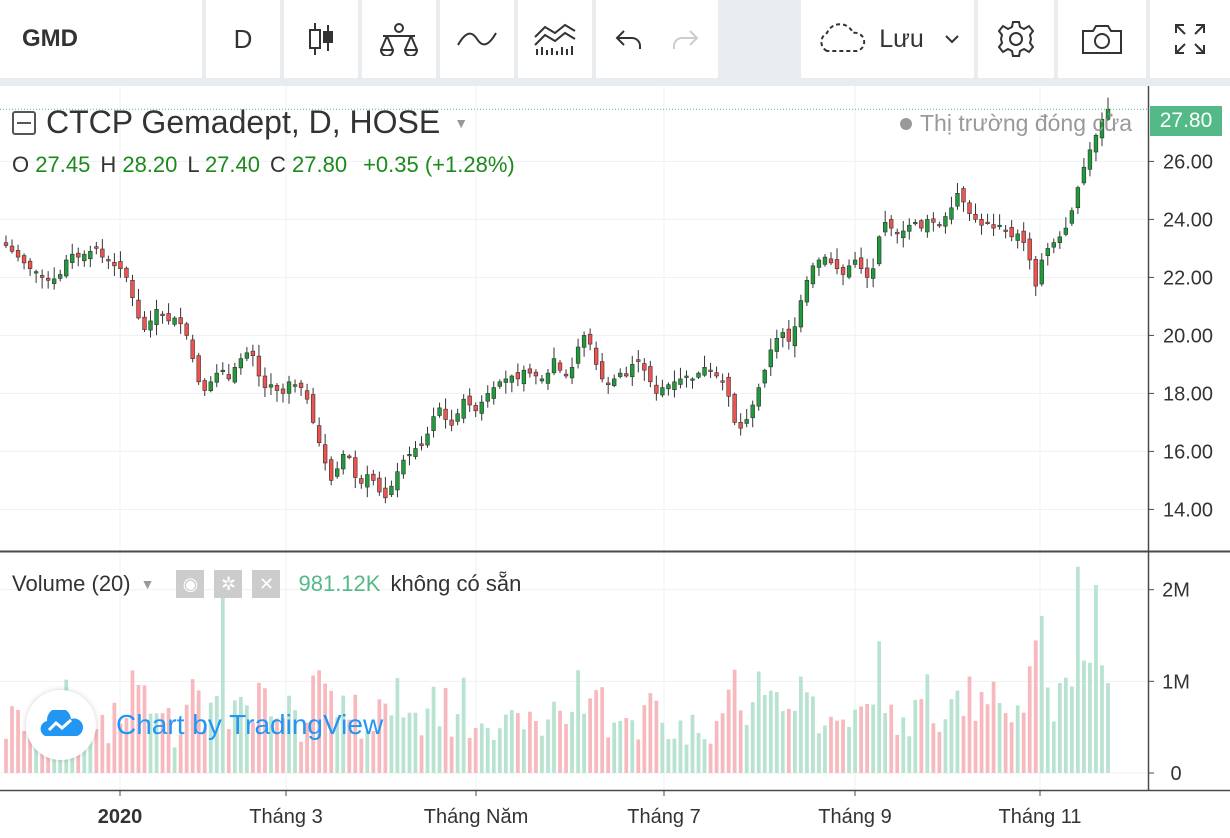 This screenshot has height=838, width=1230. I want to click on gear-icon: ✲, so click(228, 584).